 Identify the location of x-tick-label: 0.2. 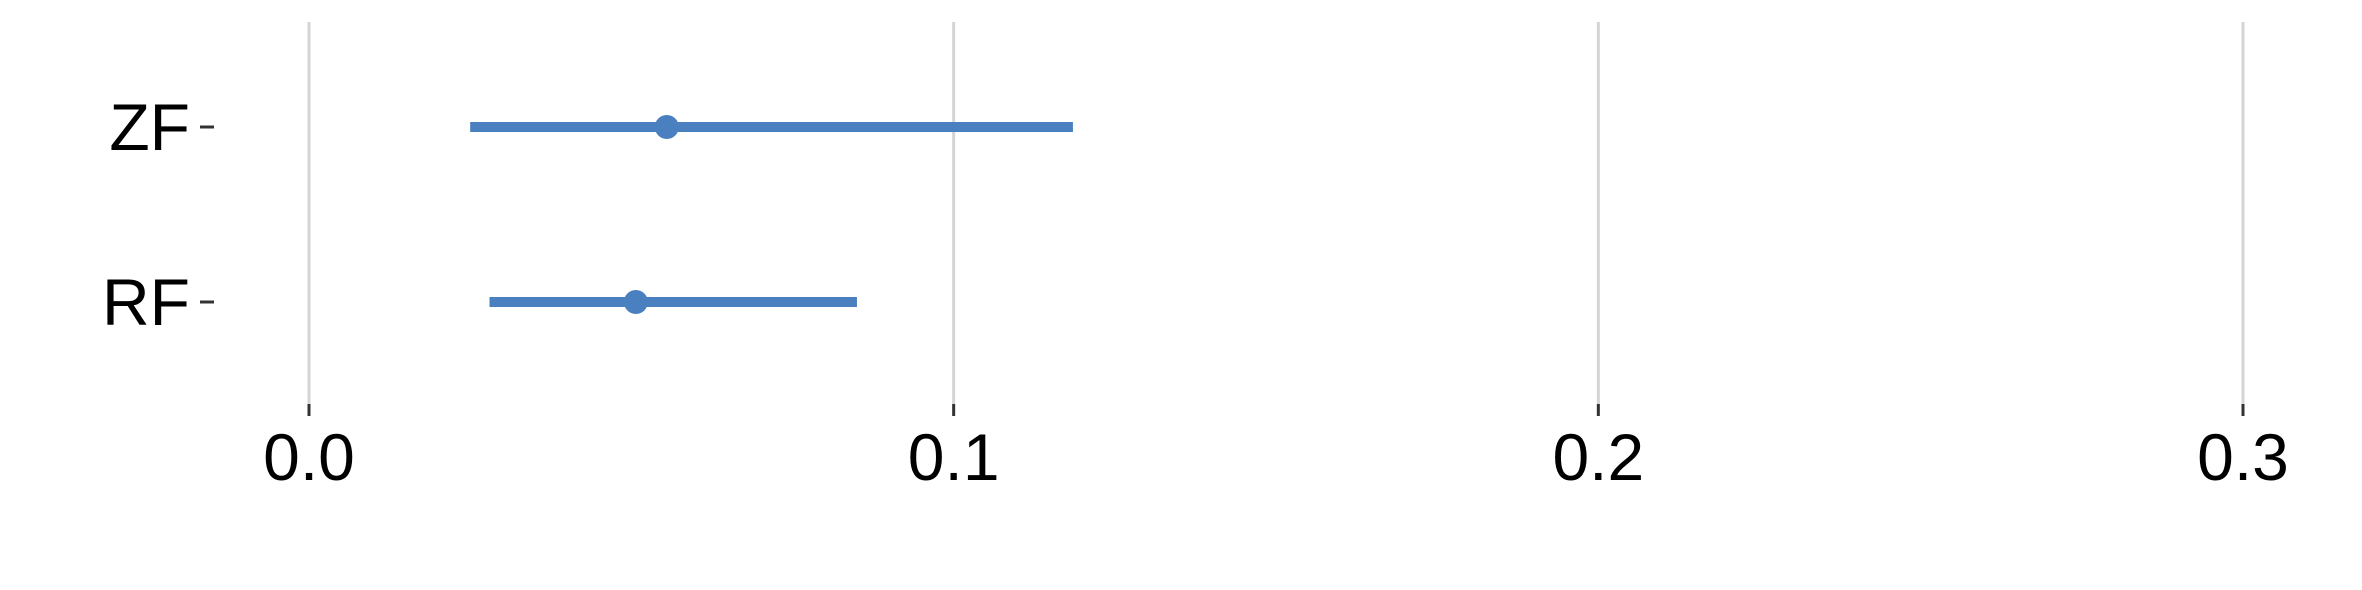
(1598, 457).